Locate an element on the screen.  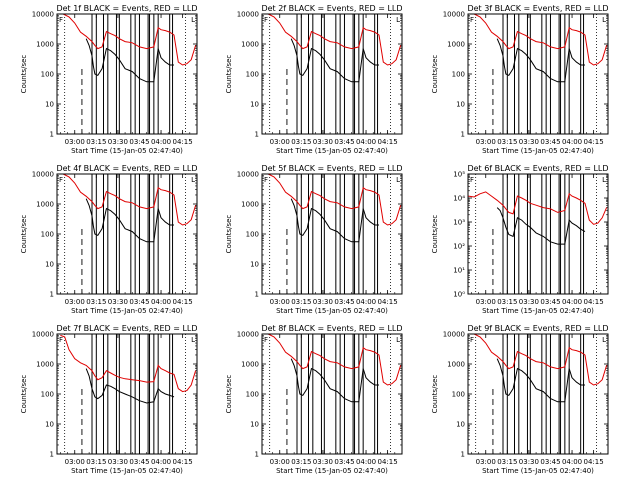
chart-title: Det 2f BLACK = Events, RED = LLD is located at coordinates (331, 8).